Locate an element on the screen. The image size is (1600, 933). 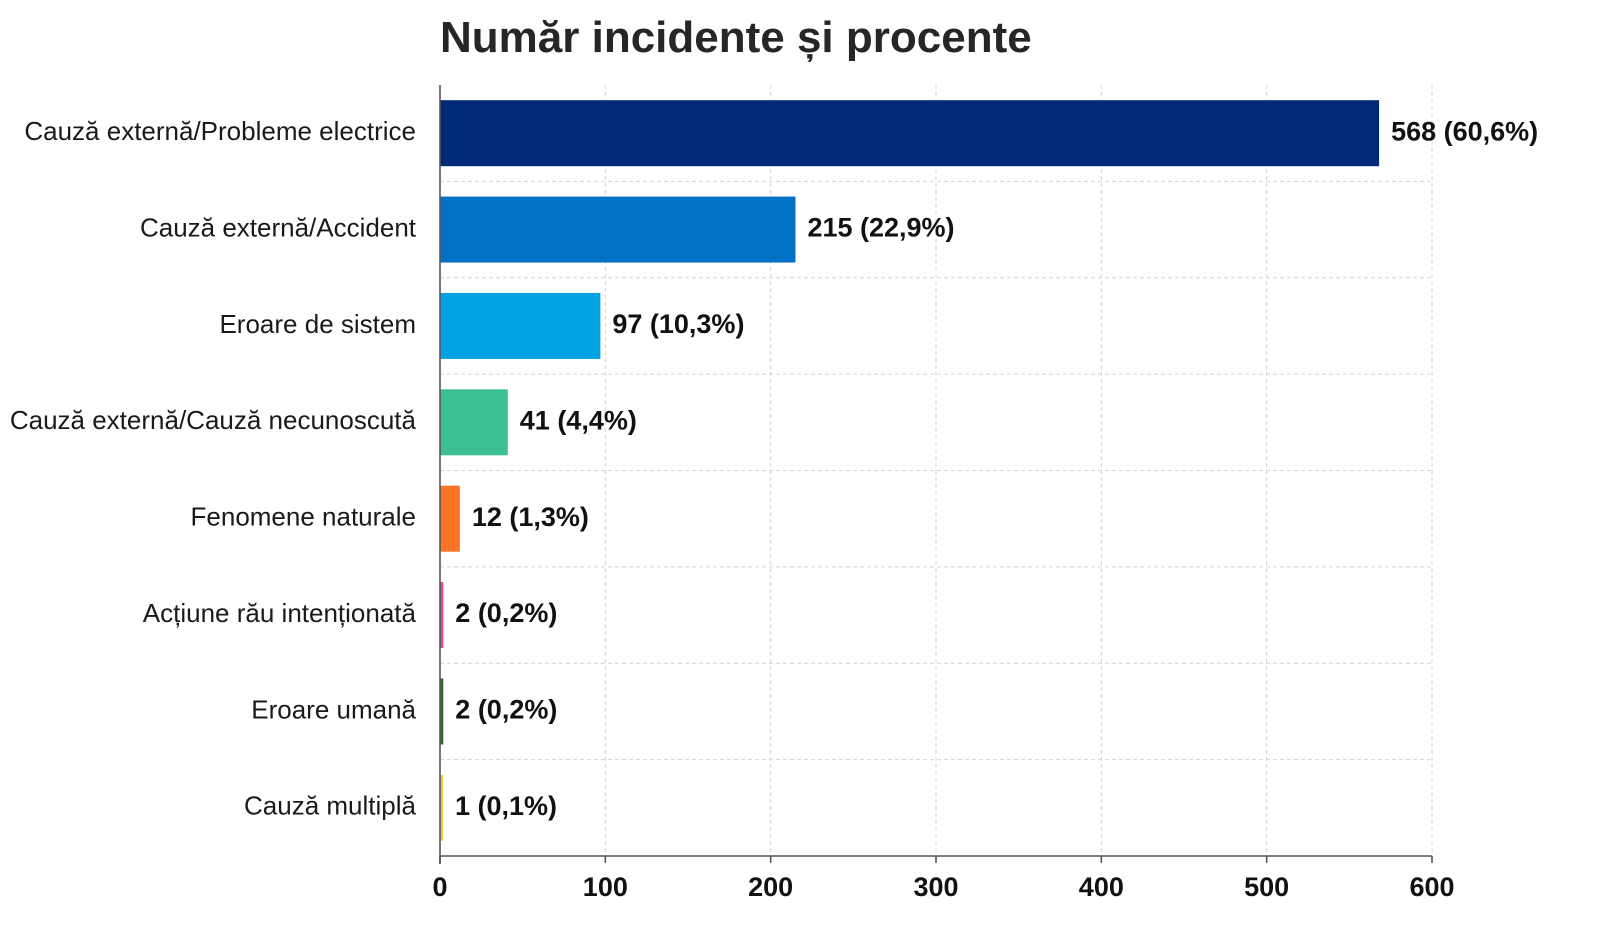
category-label: Fenomene naturale is located at coordinates (303, 517).